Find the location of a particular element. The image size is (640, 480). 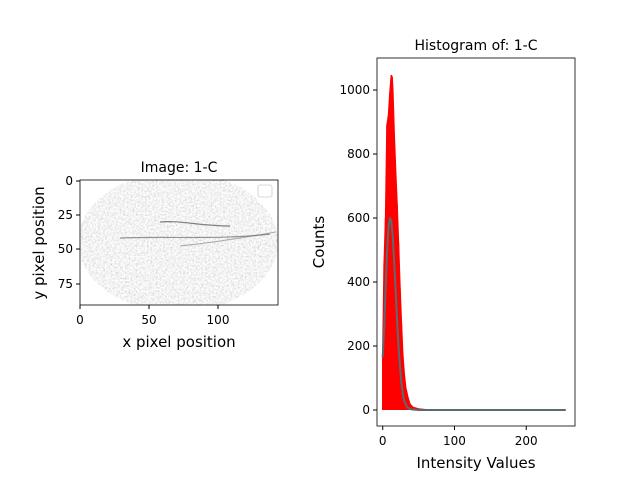

fitted-curve-series is located at coordinates (473, 314).